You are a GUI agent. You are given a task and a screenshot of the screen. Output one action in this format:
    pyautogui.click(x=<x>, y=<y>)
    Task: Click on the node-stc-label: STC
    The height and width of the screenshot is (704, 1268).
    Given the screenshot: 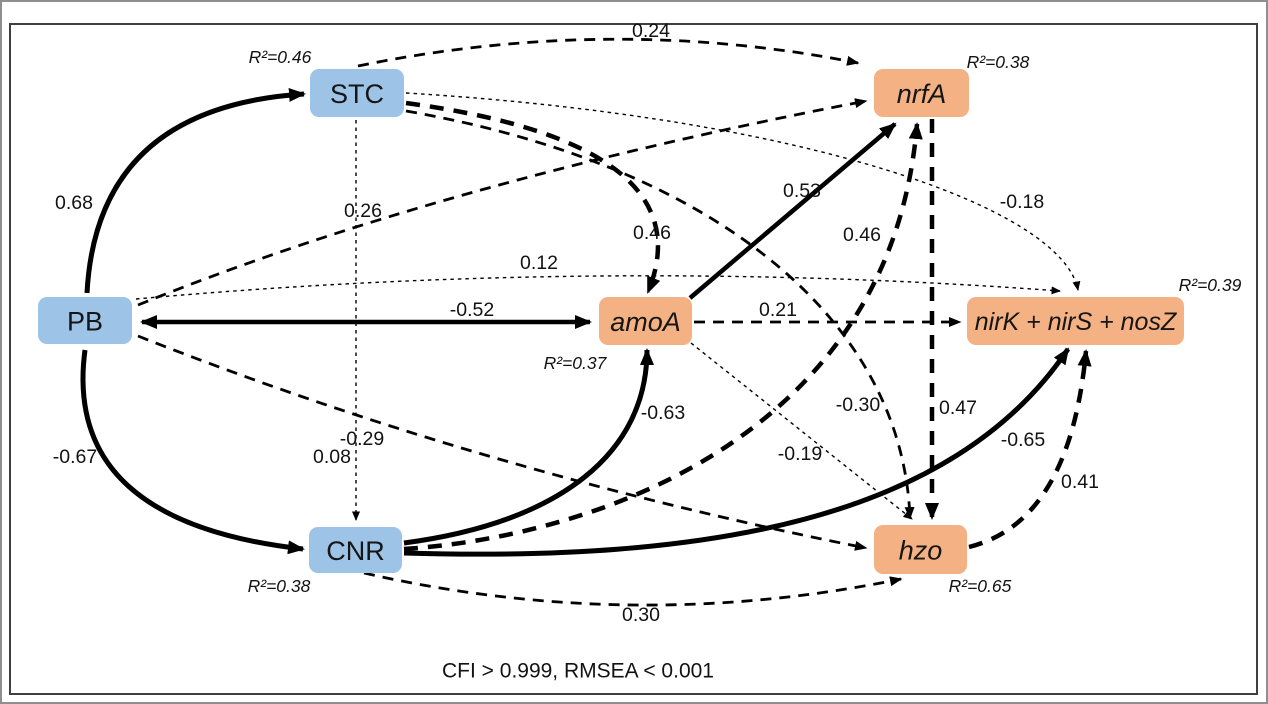 What is the action you would take?
    pyautogui.click(x=357, y=94)
    